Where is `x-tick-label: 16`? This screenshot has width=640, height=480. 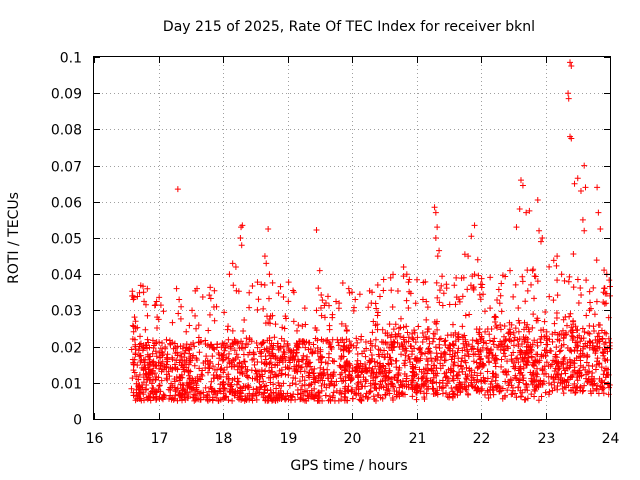
x-tick-label: 16 is located at coordinates (95, 439).